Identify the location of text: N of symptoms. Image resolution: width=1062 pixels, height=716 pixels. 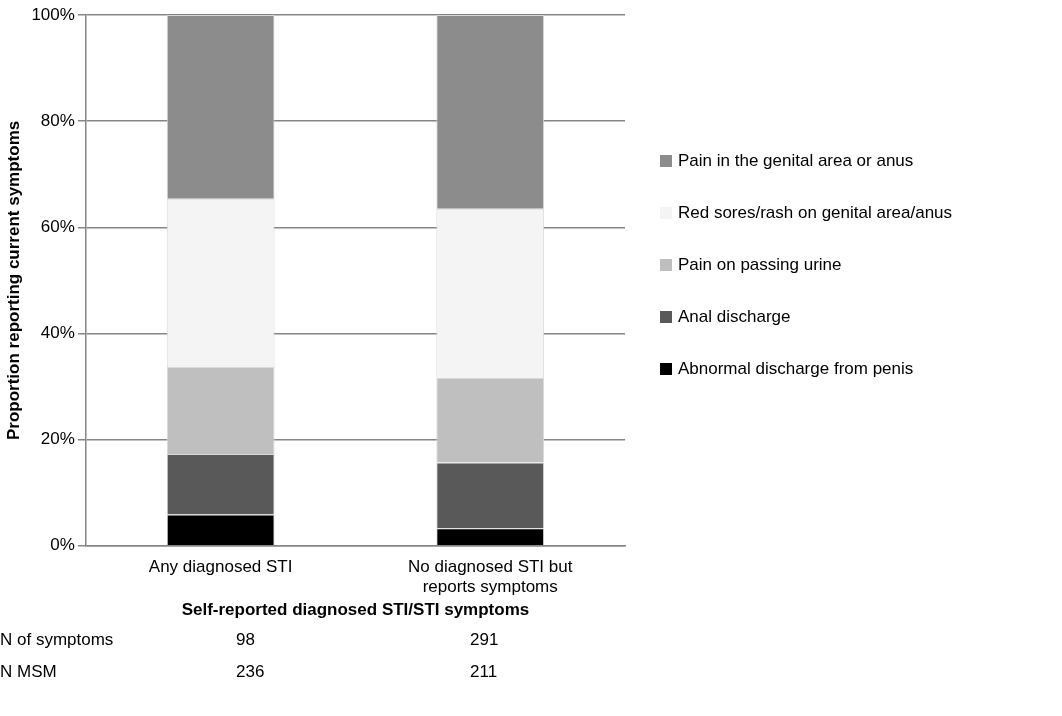
(57, 640).